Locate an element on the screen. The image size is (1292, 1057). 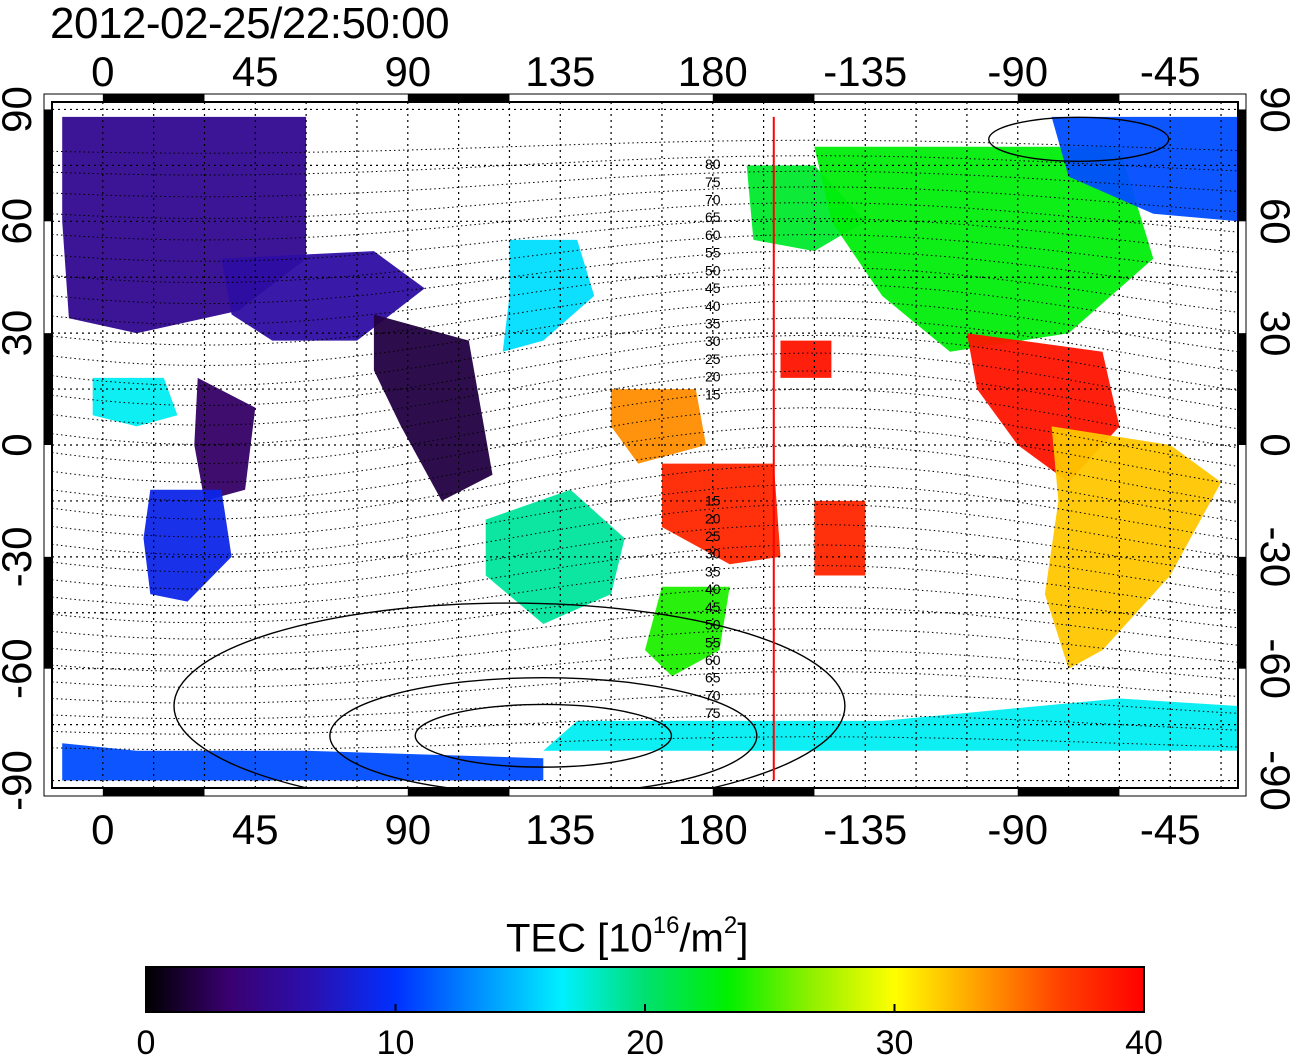
lon-tick-label-top: 180 is located at coordinates (713, 71).